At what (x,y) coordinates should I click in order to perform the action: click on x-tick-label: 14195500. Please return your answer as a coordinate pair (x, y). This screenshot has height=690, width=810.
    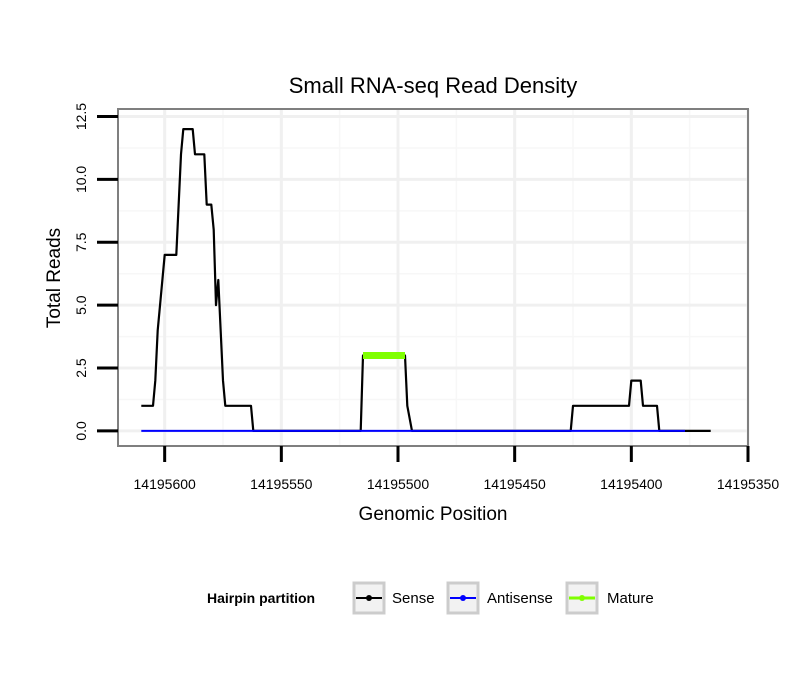
    Looking at the image, I should click on (398, 484).